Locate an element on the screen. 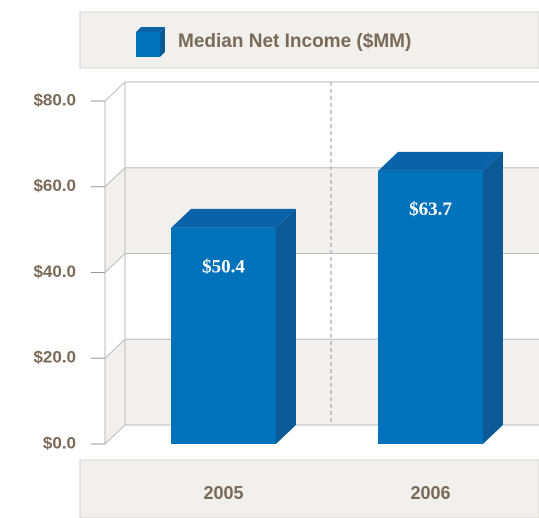  legend-swatch is located at coordinates (148, 44).